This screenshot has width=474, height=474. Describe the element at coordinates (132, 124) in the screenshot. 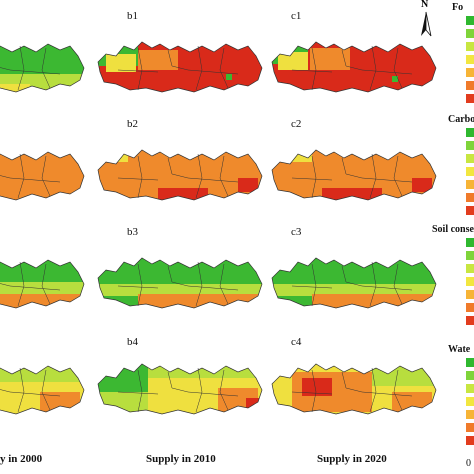

I see `panel-label-b2: b2` at that location.